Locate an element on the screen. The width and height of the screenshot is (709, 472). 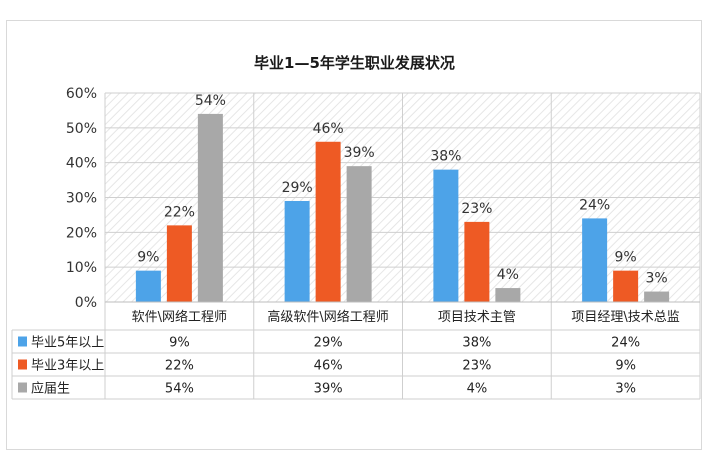
category-label: 软件\网络工程师 is located at coordinates (179, 317).